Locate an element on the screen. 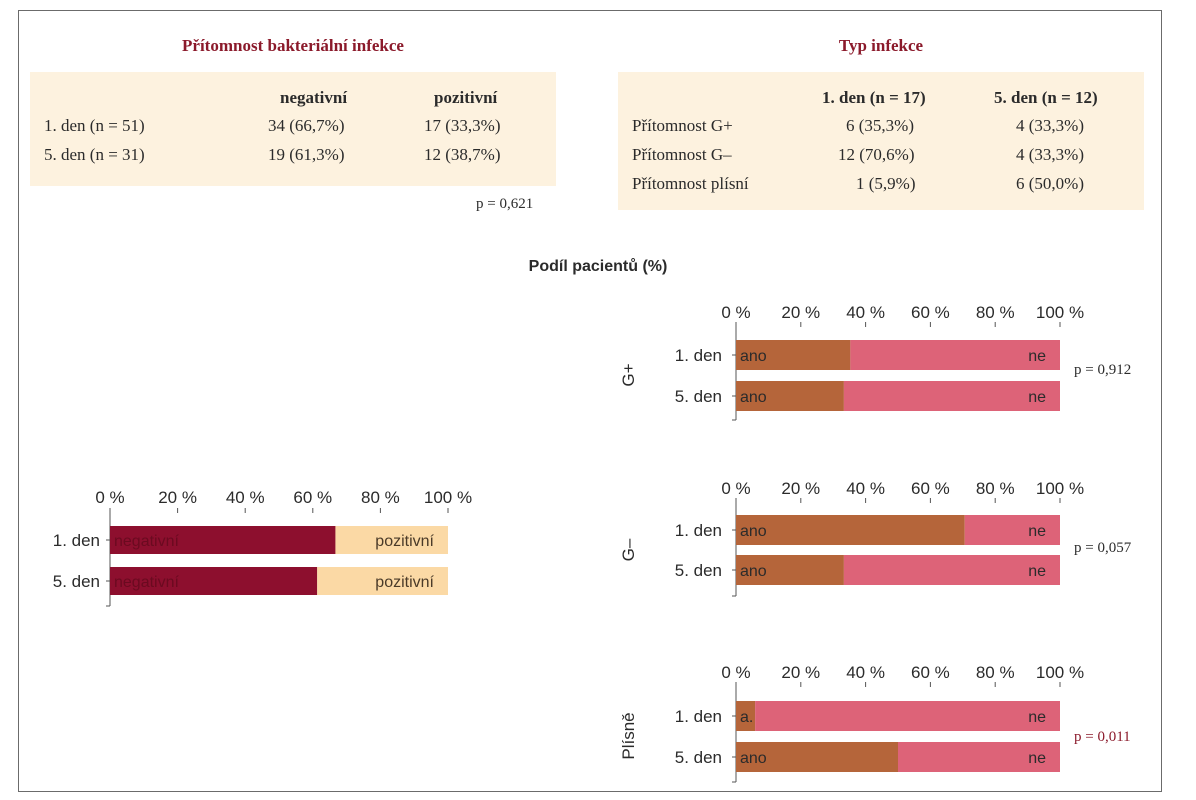  chart2-tick-label: 0 % is located at coordinates (735, 488).